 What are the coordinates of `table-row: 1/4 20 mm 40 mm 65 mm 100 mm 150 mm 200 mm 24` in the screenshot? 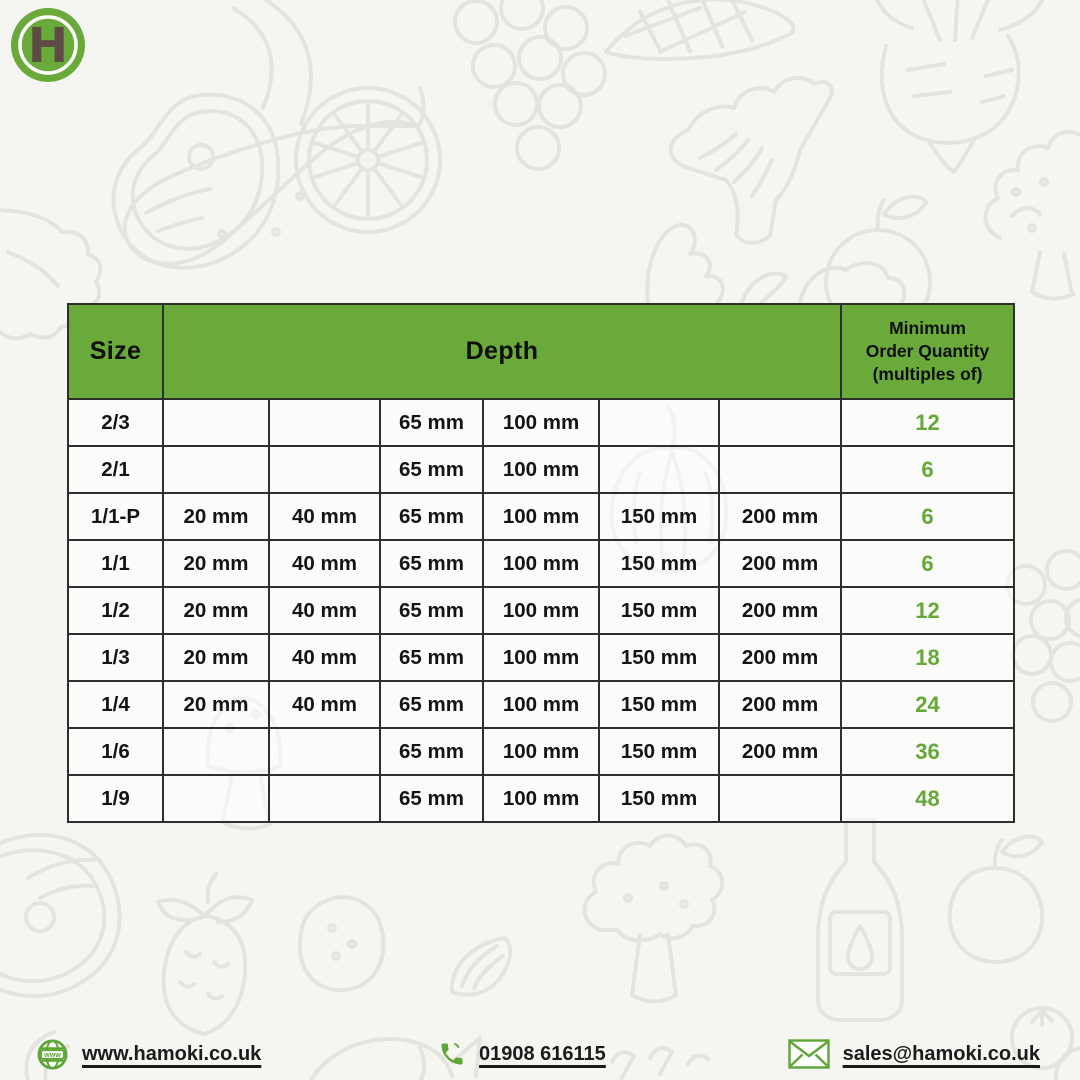 It's located at (541, 704).